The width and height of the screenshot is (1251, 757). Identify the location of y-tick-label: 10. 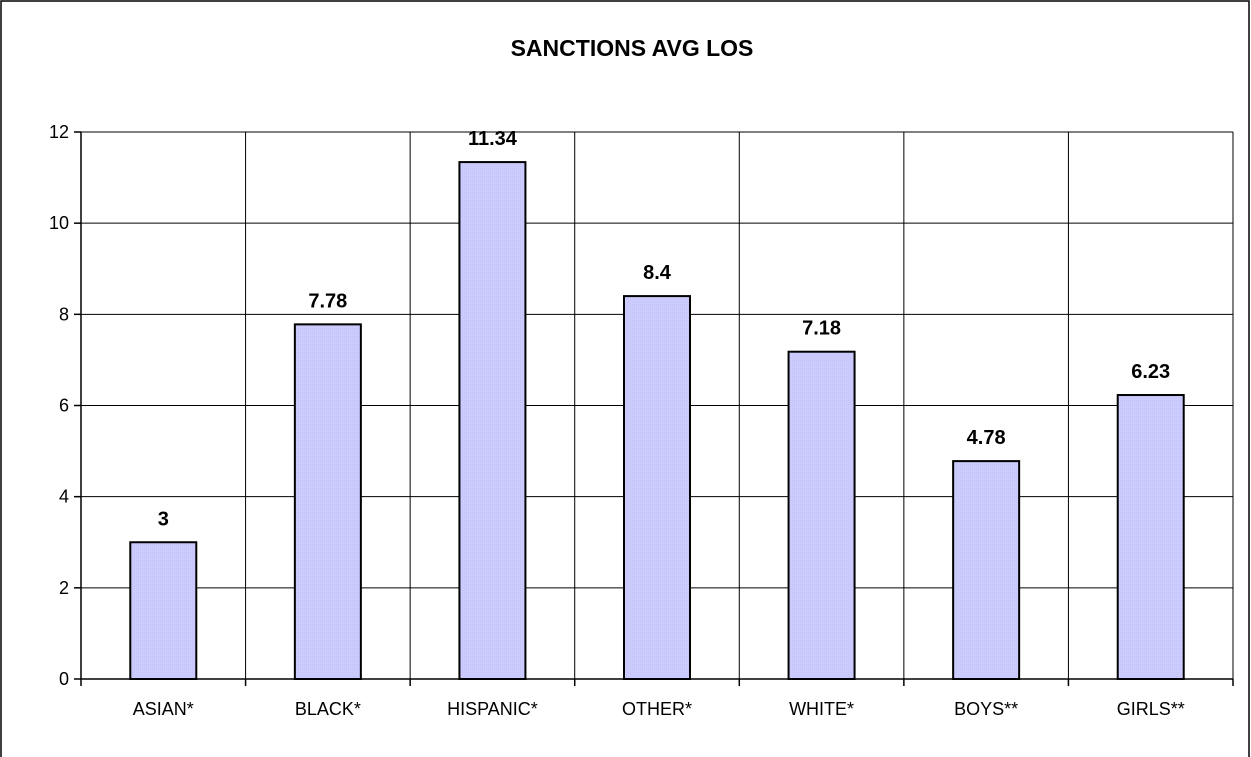
(59, 223).